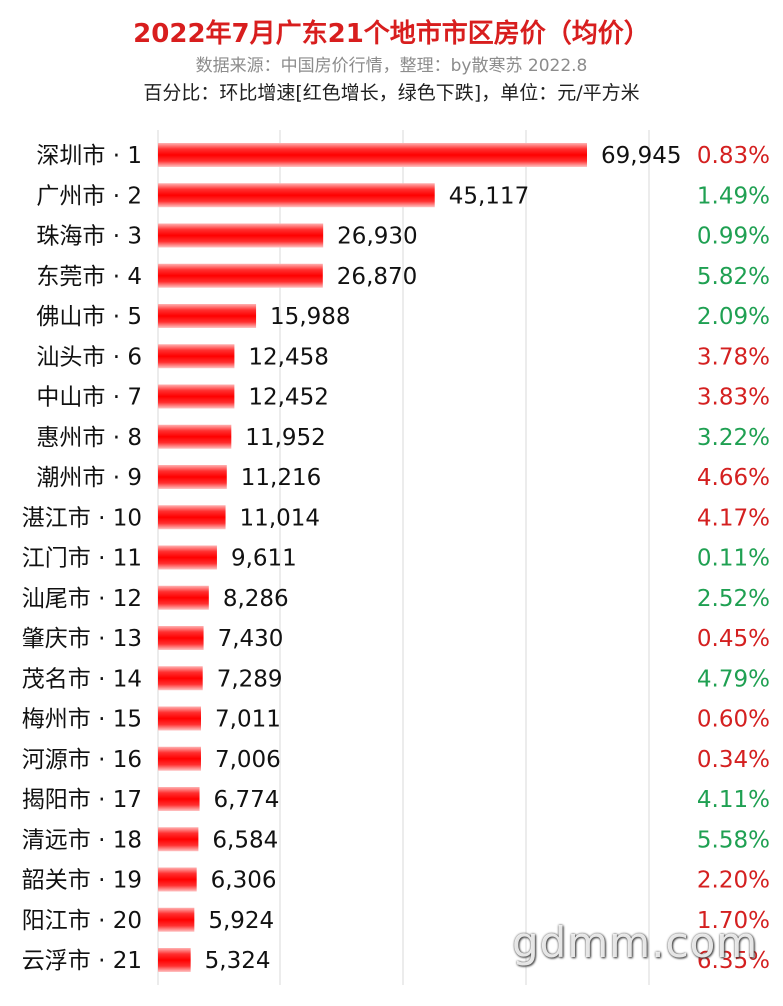  Describe the element at coordinates (733, 559) in the screenshot. I see `change-label: 0.11%` at that location.